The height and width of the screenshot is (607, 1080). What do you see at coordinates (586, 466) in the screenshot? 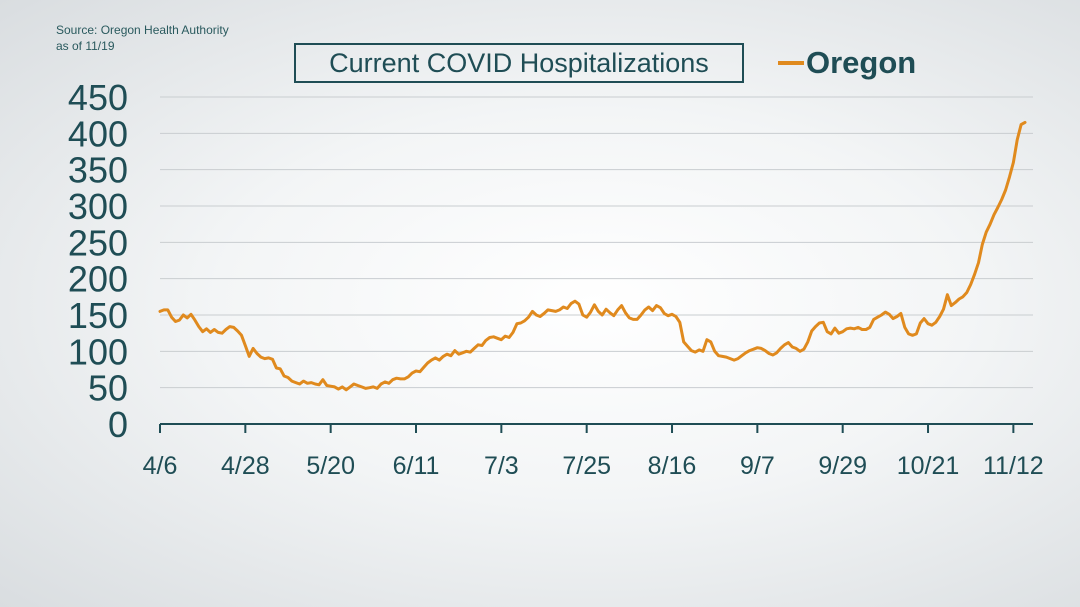
I see `x-tick-label: 7/25` at bounding box center [586, 466].